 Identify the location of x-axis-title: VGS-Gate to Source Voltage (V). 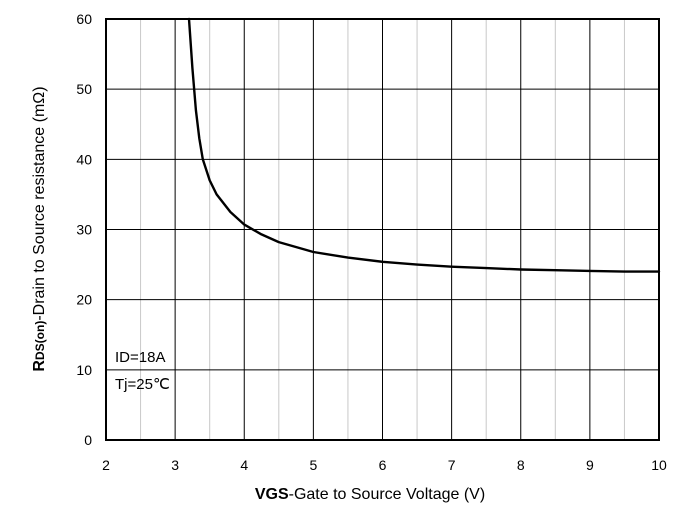
(370, 494).